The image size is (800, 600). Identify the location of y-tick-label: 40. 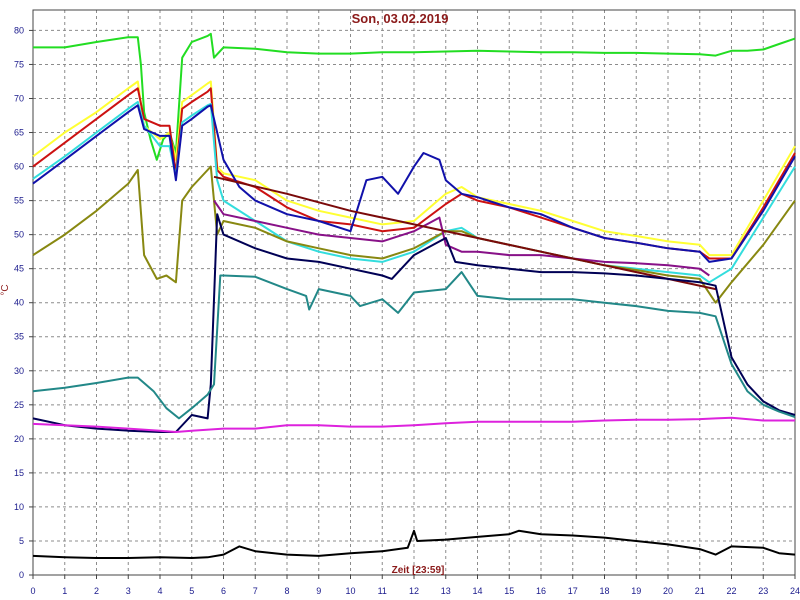
(19, 303).